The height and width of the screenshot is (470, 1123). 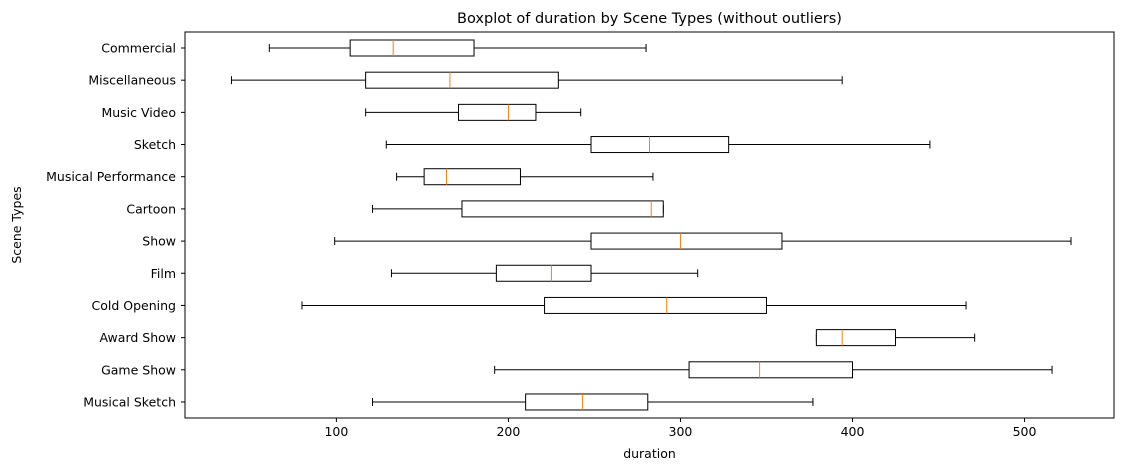 What do you see at coordinates (111, 176) in the screenshot?
I see `y-tick-label: Musical Performance` at bounding box center [111, 176].